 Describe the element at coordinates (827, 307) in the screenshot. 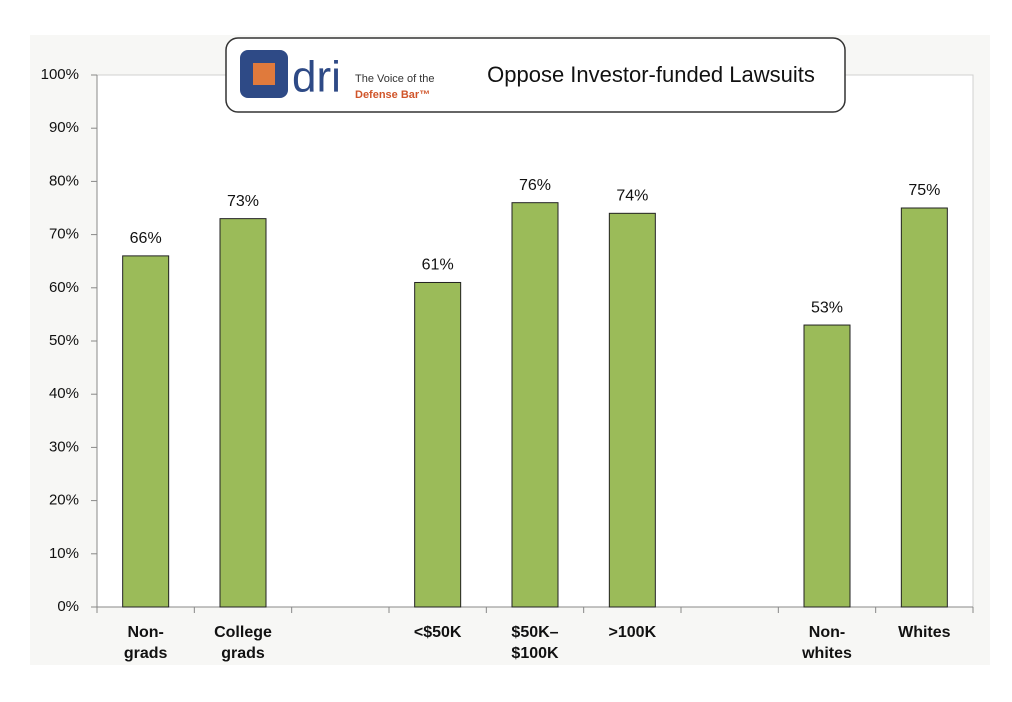

I see `value-label: 53%` at that location.